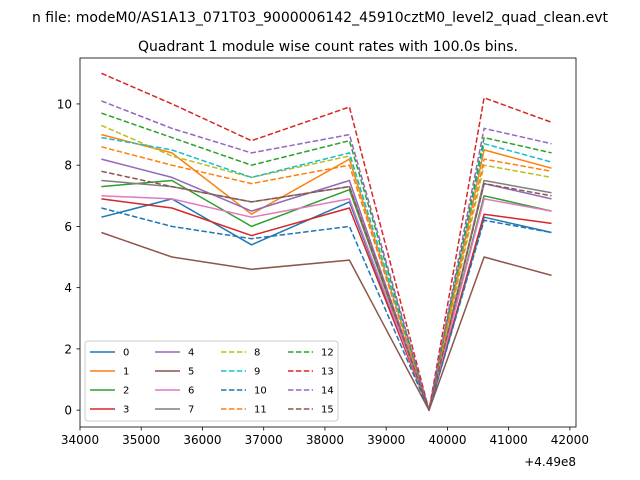 This screenshot has height=480, width=640. What do you see at coordinates (202, 440) in the screenshot?
I see `x-tick-label: 36000` at bounding box center [202, 440].